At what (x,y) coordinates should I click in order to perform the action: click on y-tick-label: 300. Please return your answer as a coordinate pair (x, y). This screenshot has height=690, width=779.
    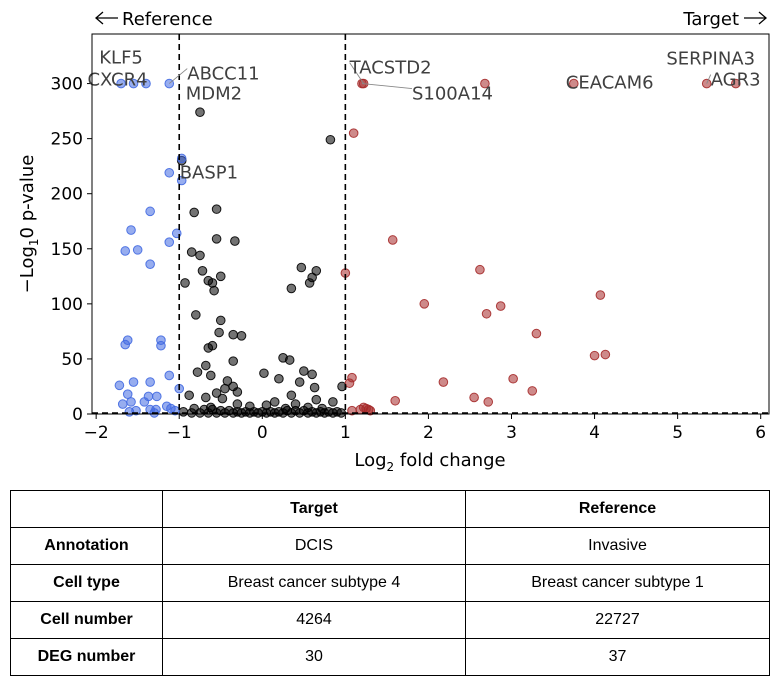
    Looking at the image, I should click on (67, 85).